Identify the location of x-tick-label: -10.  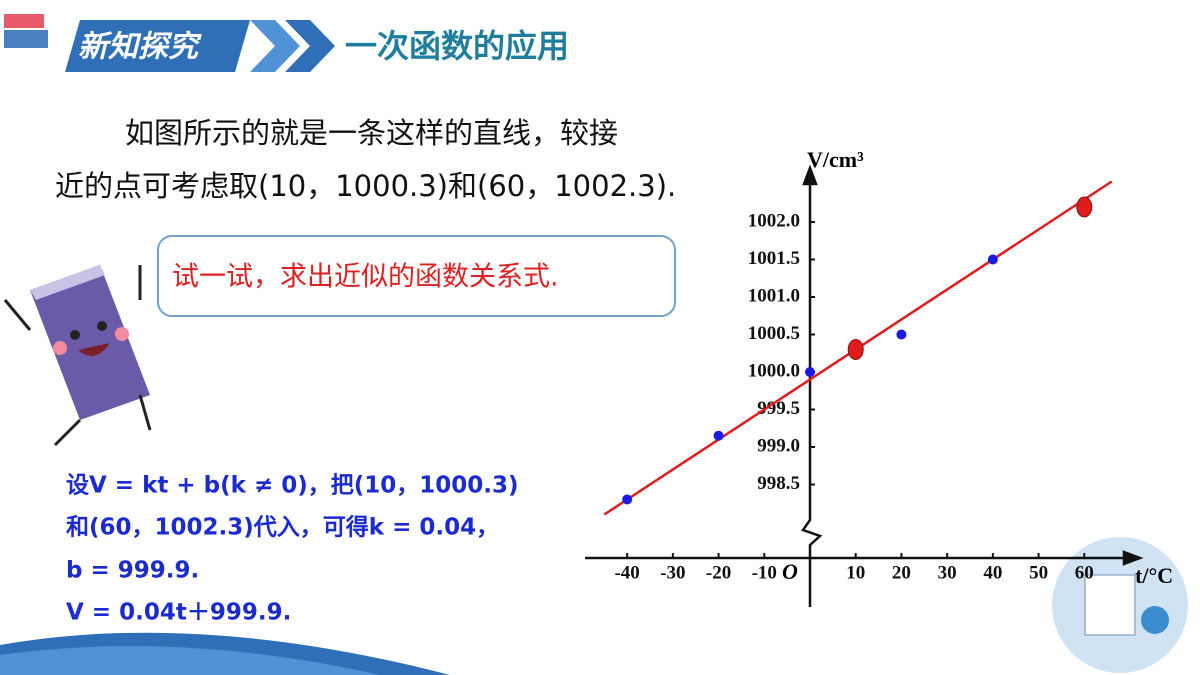
(764, 572).